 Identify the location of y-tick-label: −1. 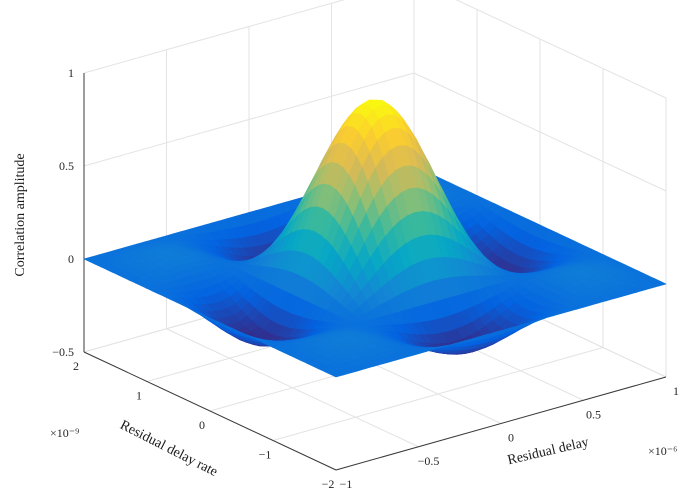
(265, 455).